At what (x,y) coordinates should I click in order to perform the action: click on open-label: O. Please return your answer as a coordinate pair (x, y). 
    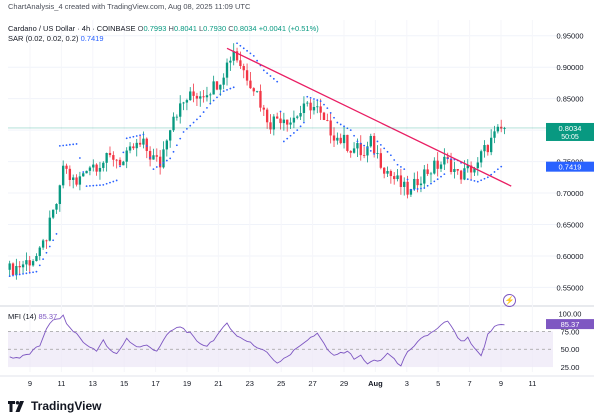
    Looking at the image, I should click on (140, 28).